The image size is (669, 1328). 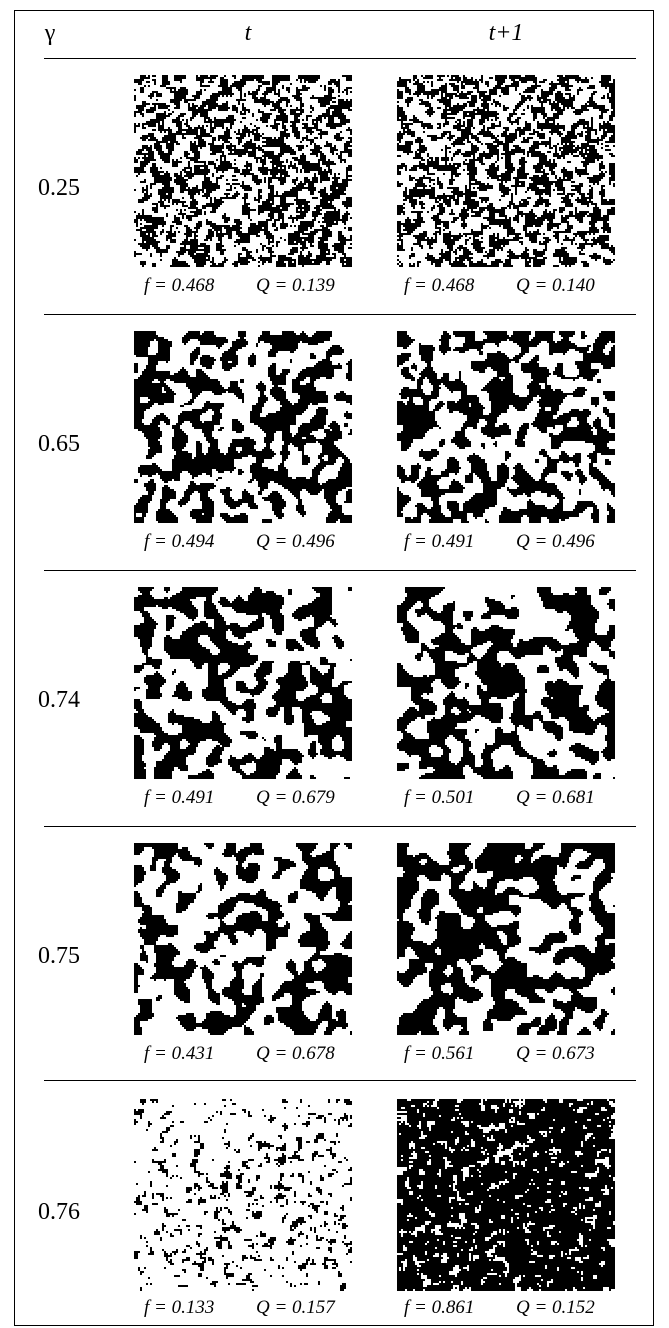 I want to click on gamma-value: 0.76, so click(x=59, y=1212).